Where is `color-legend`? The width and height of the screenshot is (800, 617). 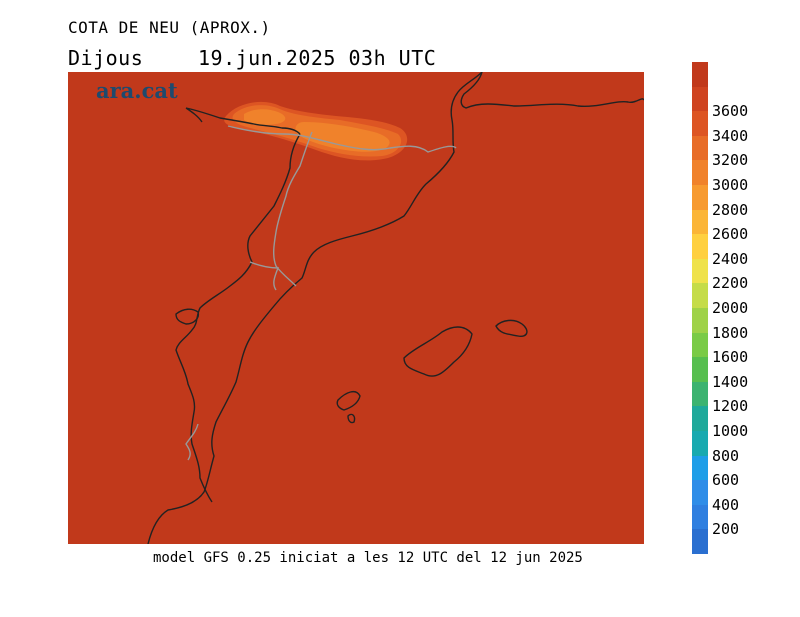 color-legend is located at coordinates (700, 308).